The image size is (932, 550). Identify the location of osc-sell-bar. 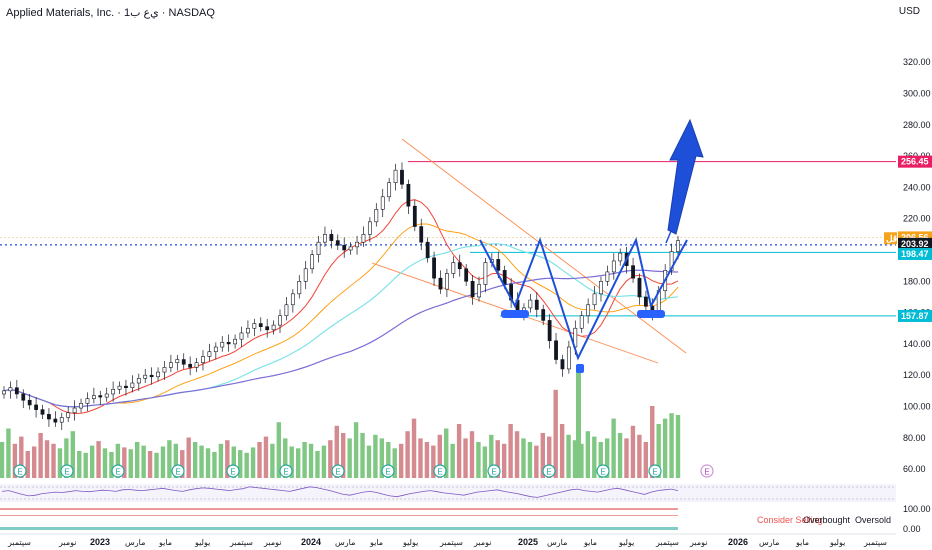
(339, 509).